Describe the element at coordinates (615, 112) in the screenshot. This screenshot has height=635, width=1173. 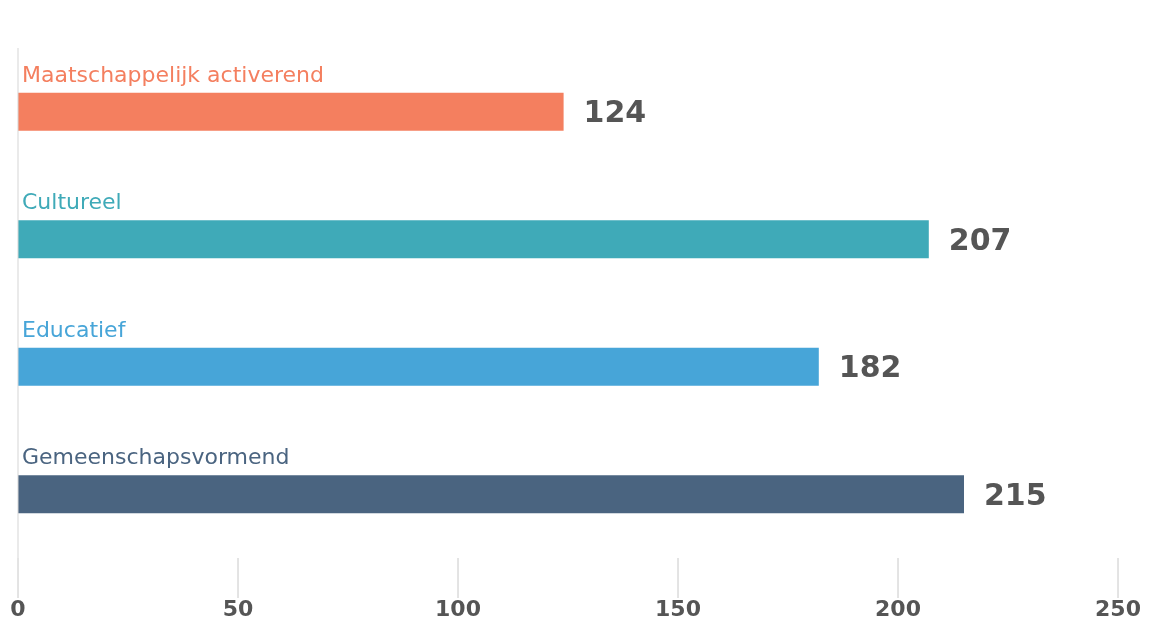
I see `data-label: 124` at that location.